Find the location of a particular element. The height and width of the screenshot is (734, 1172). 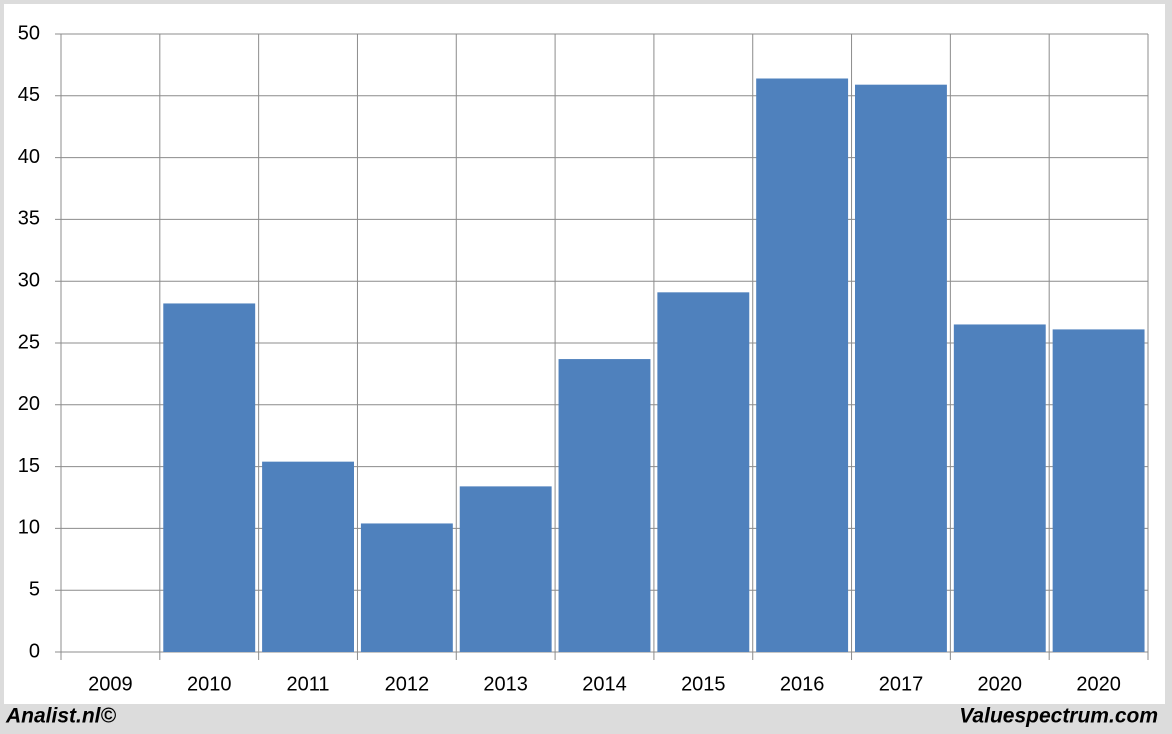

y-tick-label: 10 is located at coordinates (29, 528).